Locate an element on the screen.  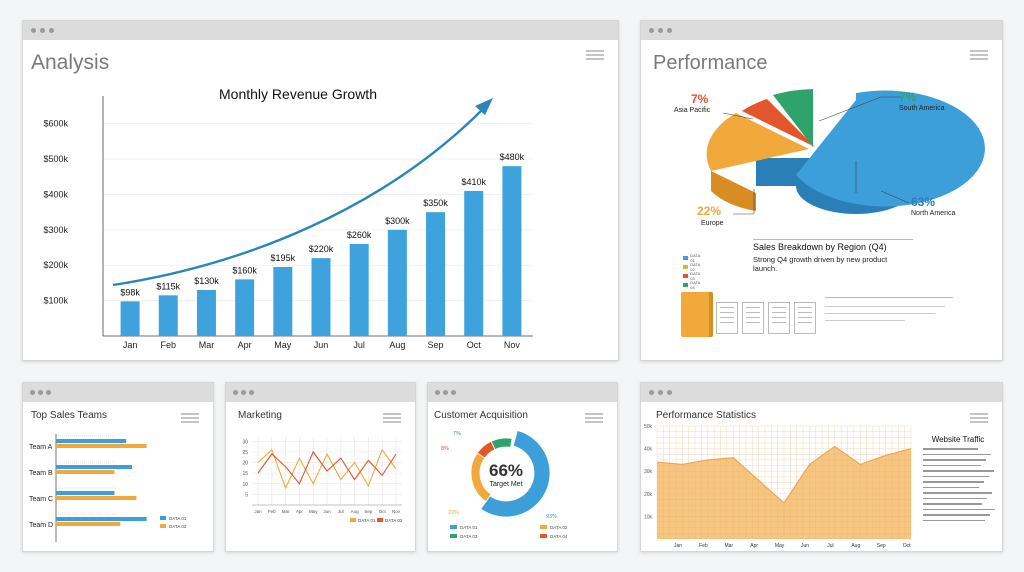
pie-slice-europe is located at coordinates (757, 142).